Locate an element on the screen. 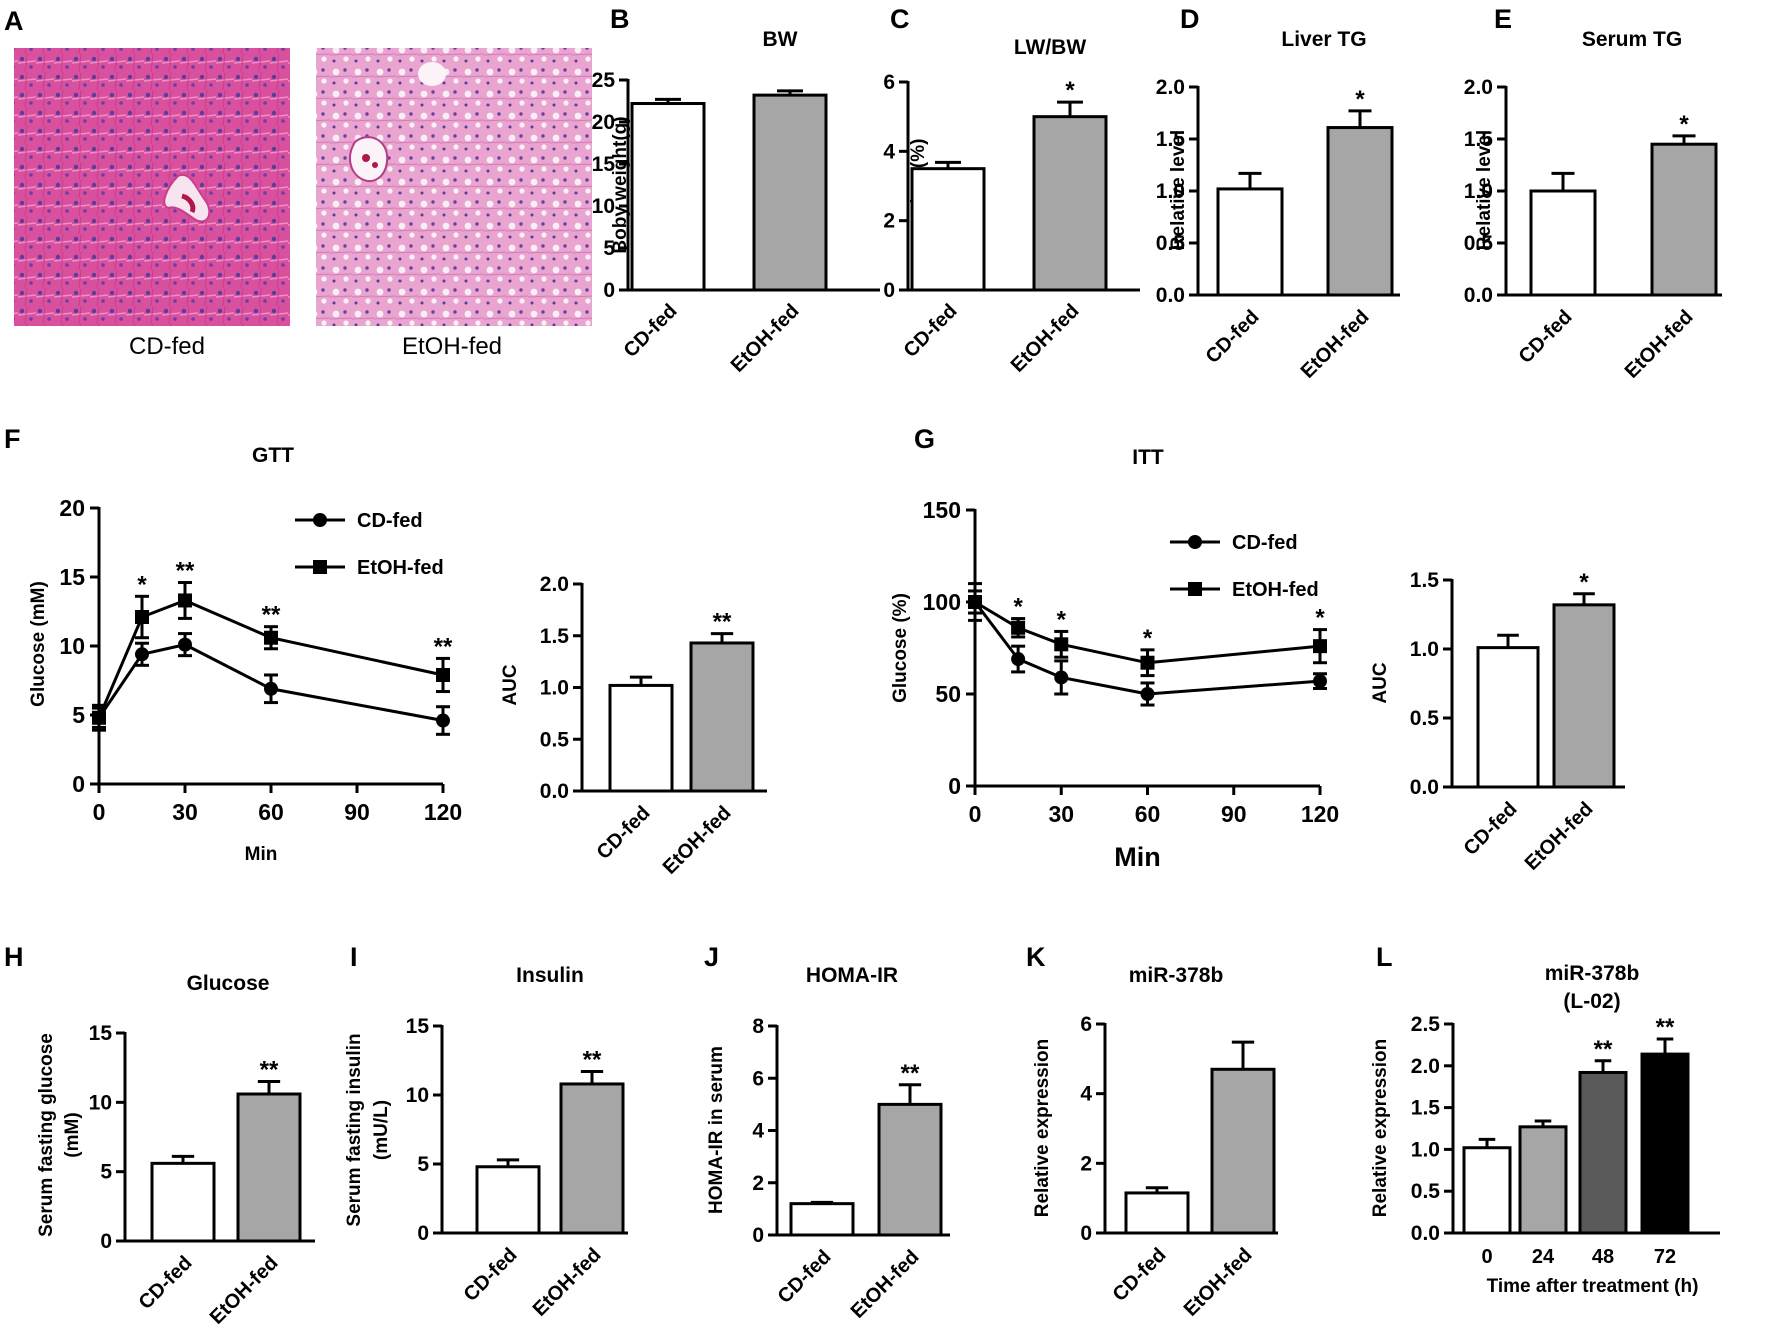 Image resolution: width=1776 pixels, height=1338 pixels. y-tick-label: 4 is located at coordinates (758, 1131).